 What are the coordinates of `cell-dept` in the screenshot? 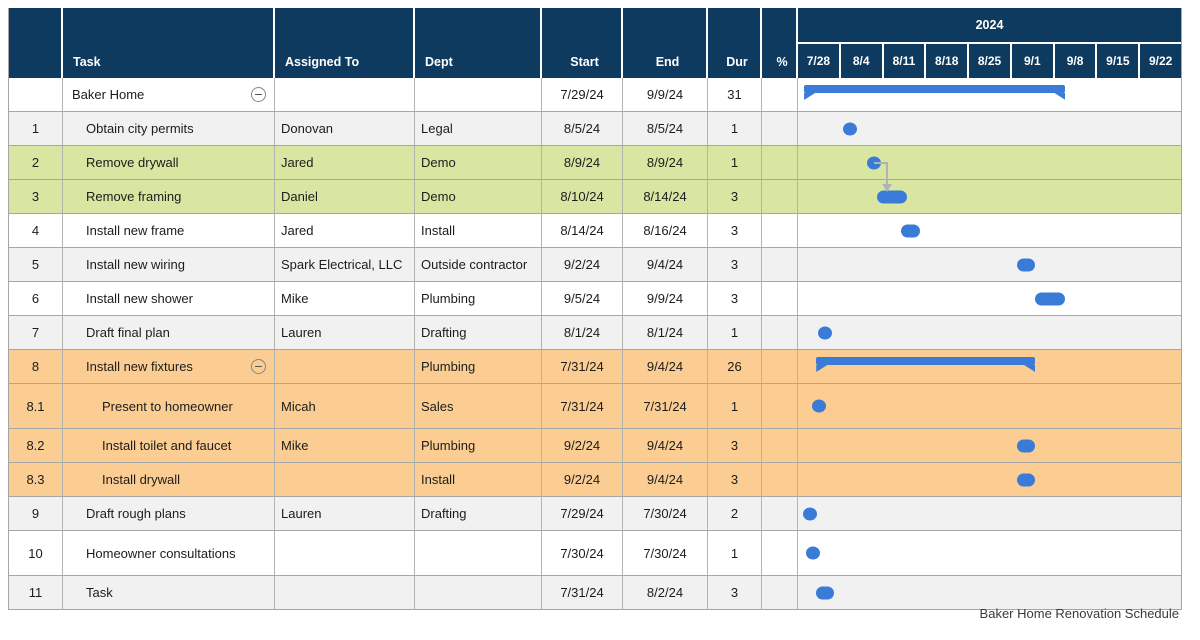 It's located at (478, 592).